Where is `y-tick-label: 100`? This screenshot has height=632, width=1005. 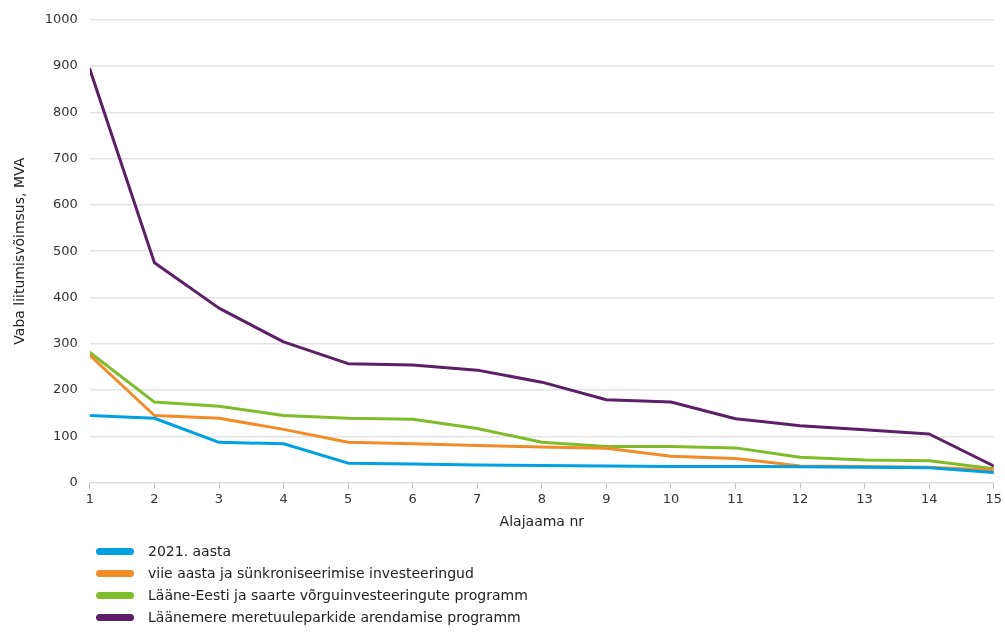
y-tick-label: 100 is located at coordinates (65, 435).